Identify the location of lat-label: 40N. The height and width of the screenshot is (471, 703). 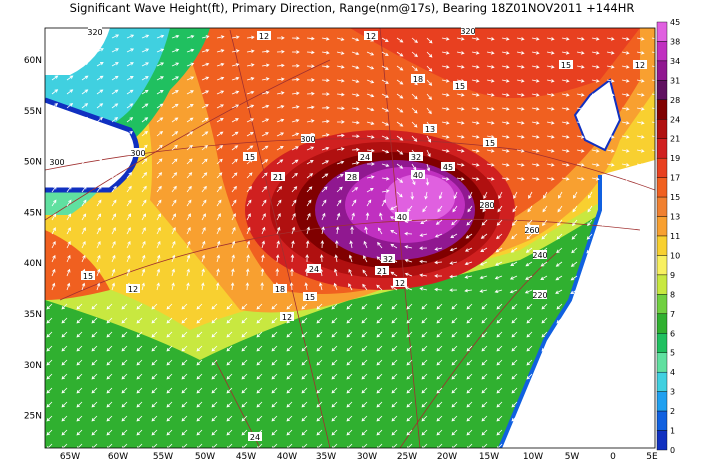
(33, 264).